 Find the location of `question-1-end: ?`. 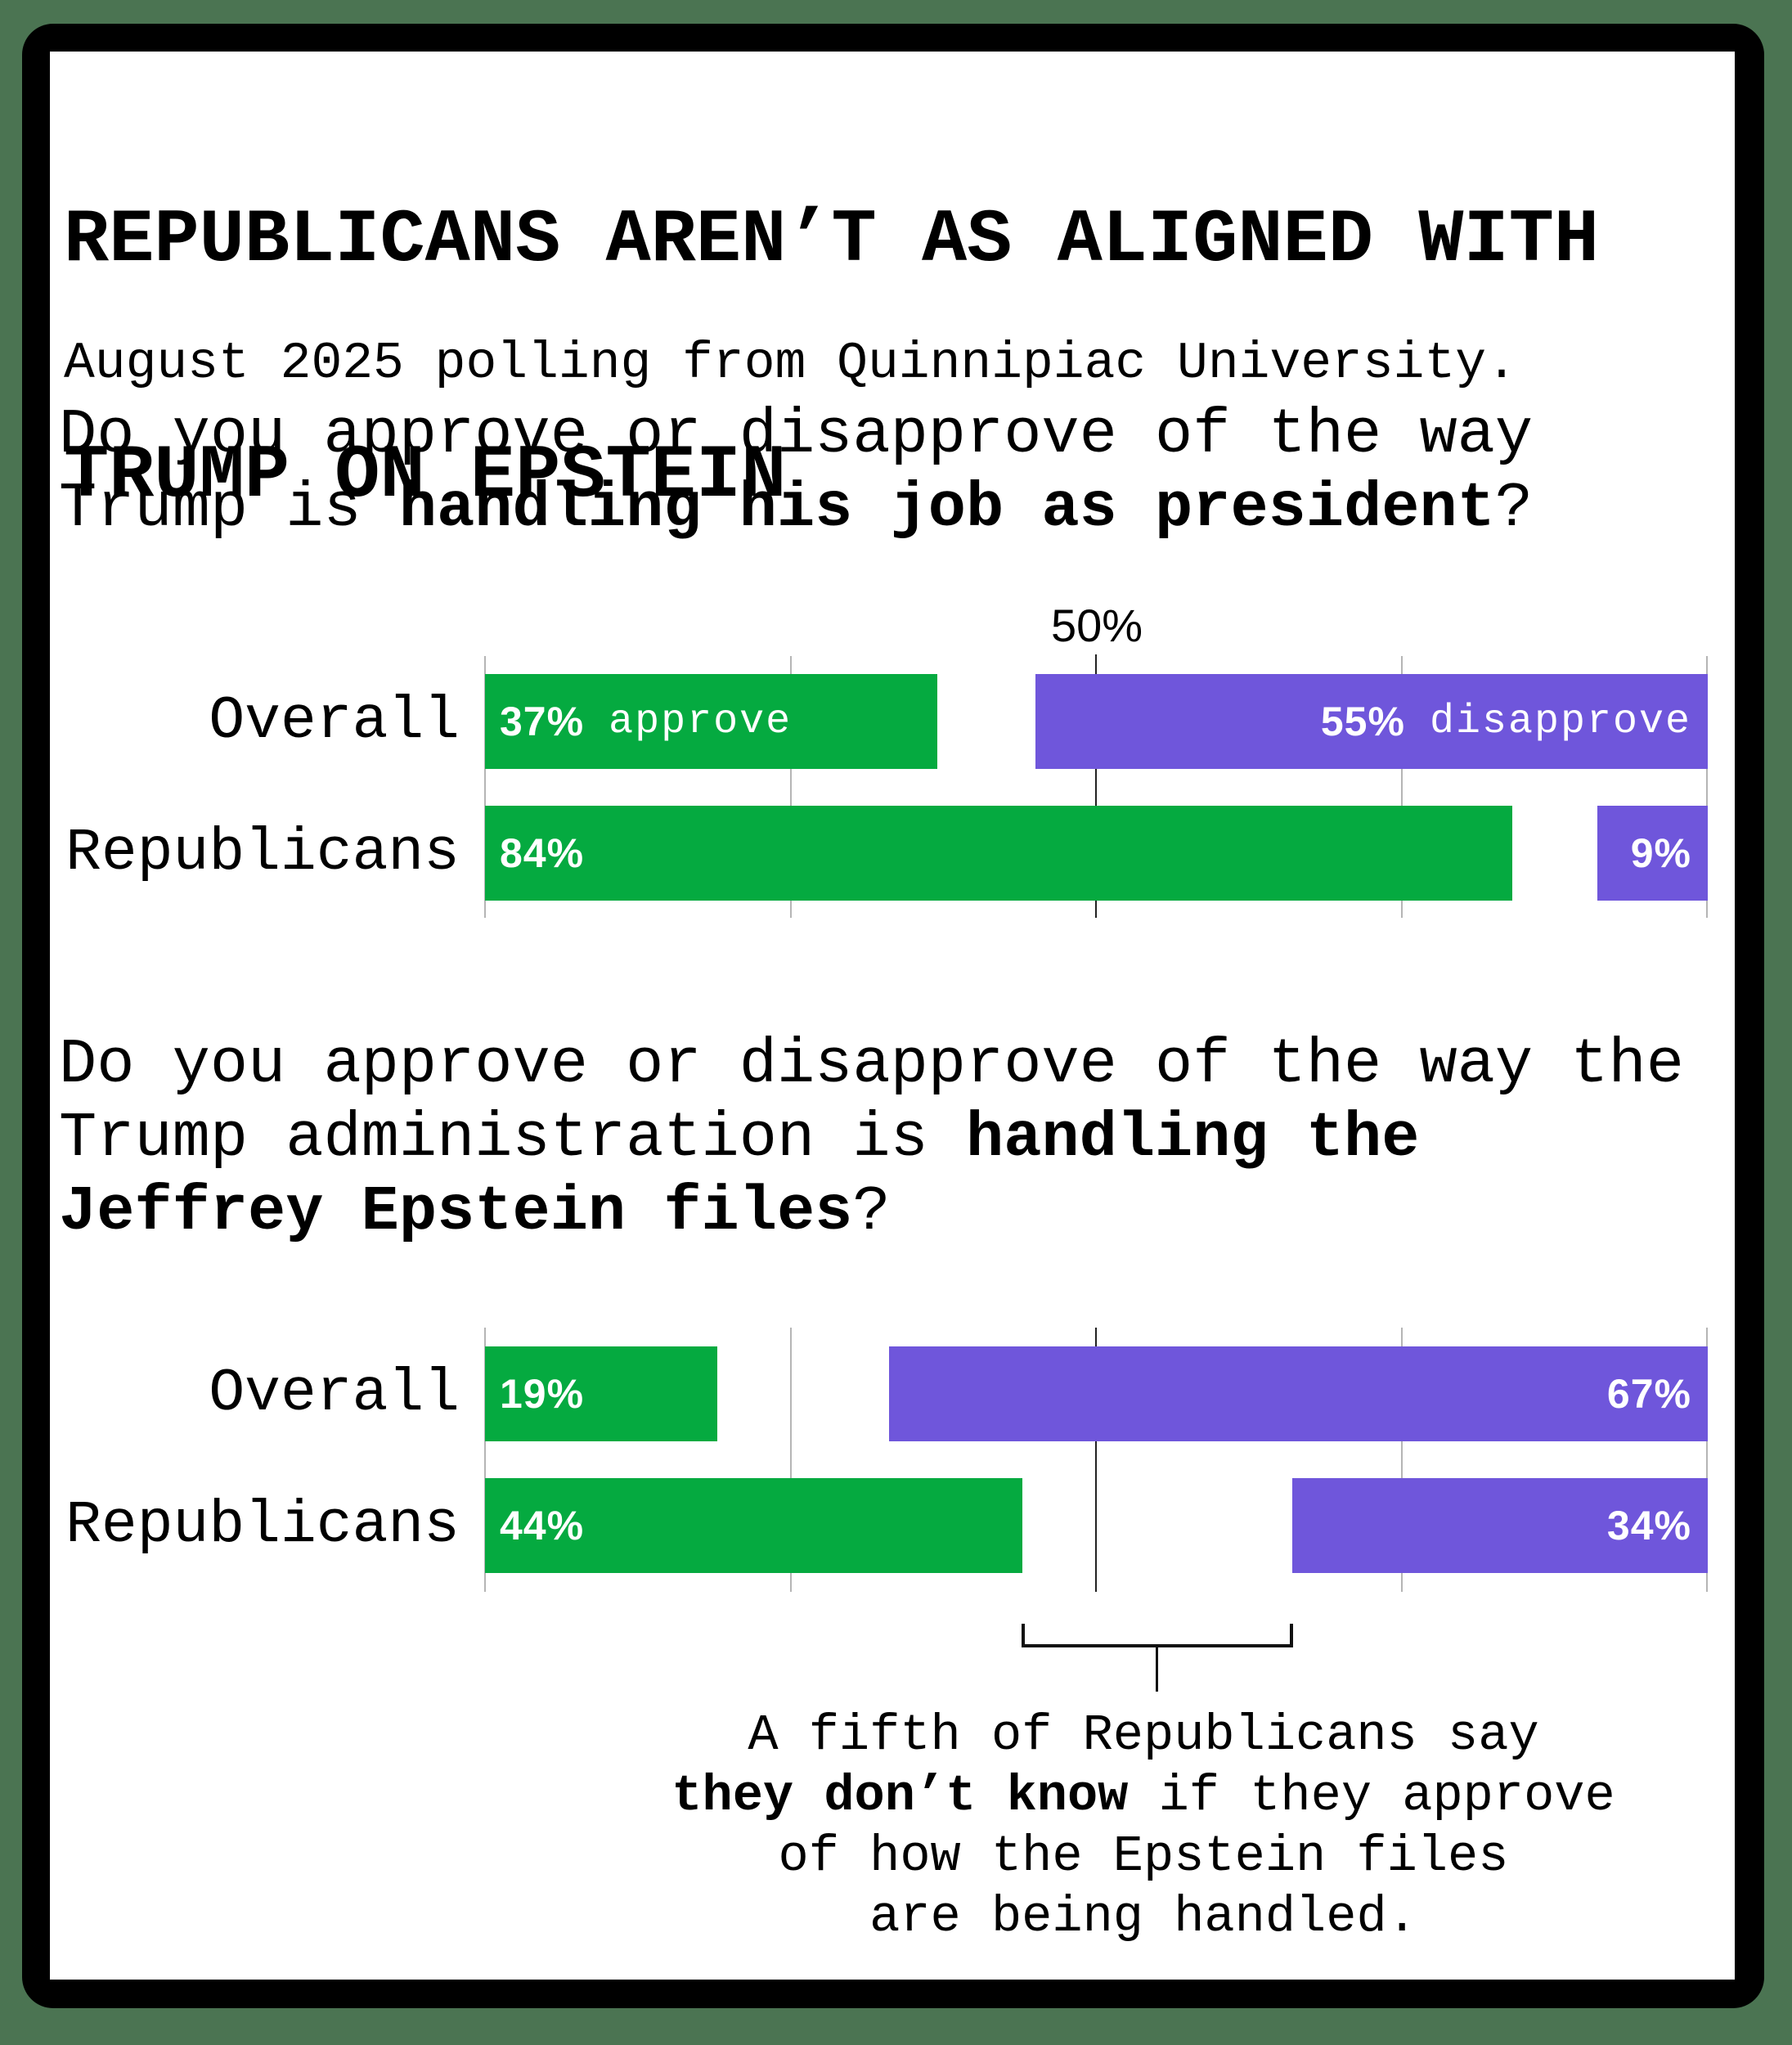

question-1-end: ? is located at coordinates (1514, 509).